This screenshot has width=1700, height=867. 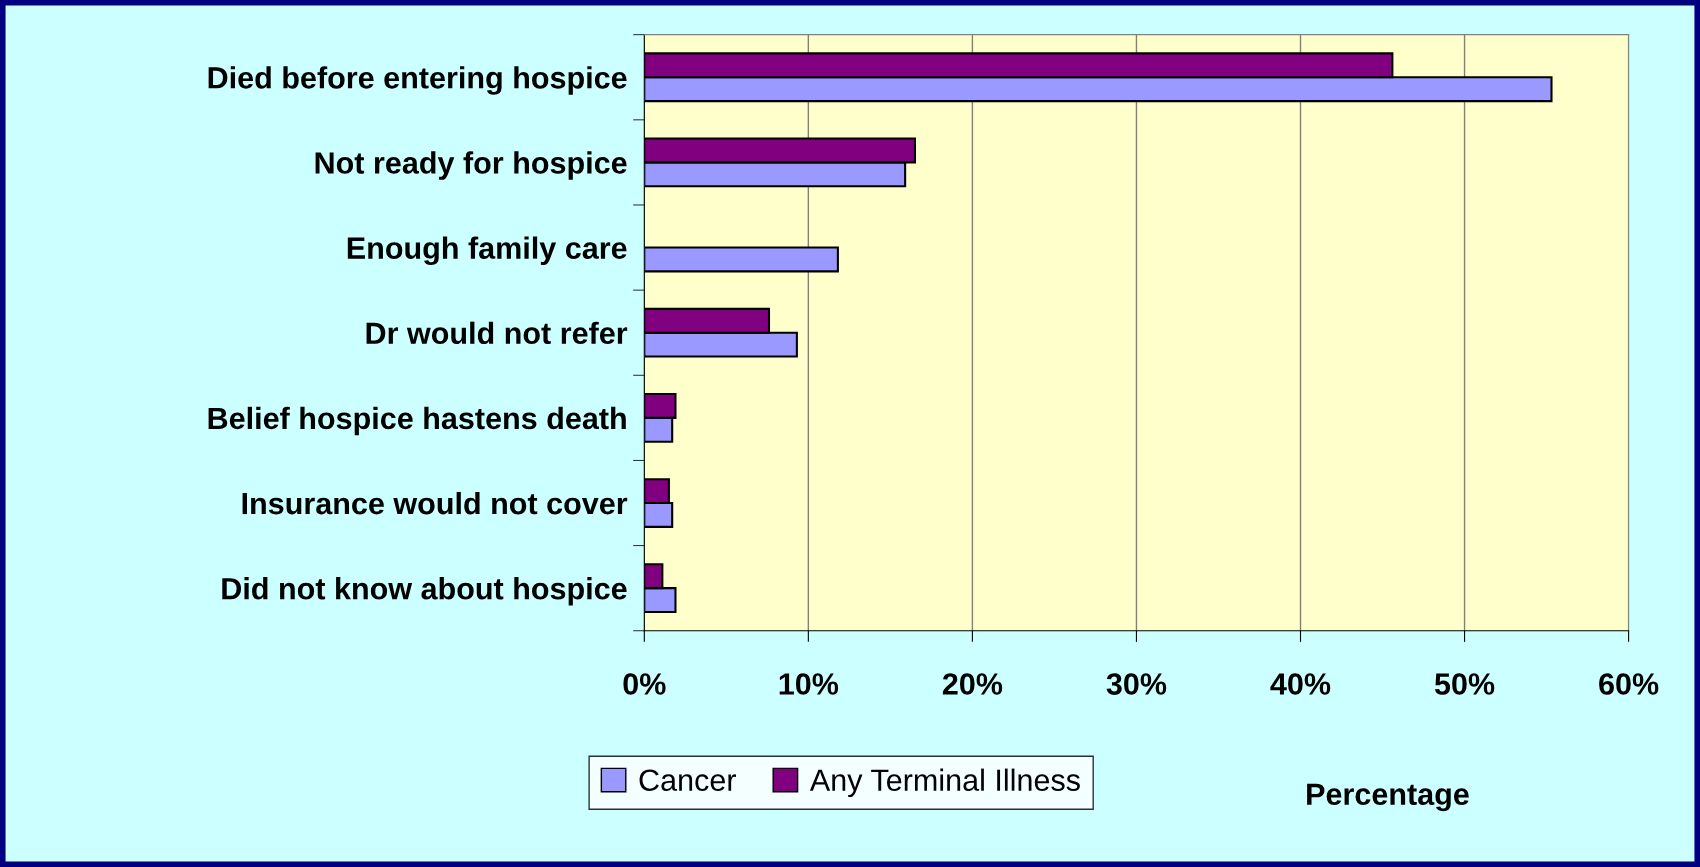 What do you see at coordinates (417, 421) in the screenshot?
I see `y-tick-label: Belief hospice hastens death` at bounding box center [417, 421].